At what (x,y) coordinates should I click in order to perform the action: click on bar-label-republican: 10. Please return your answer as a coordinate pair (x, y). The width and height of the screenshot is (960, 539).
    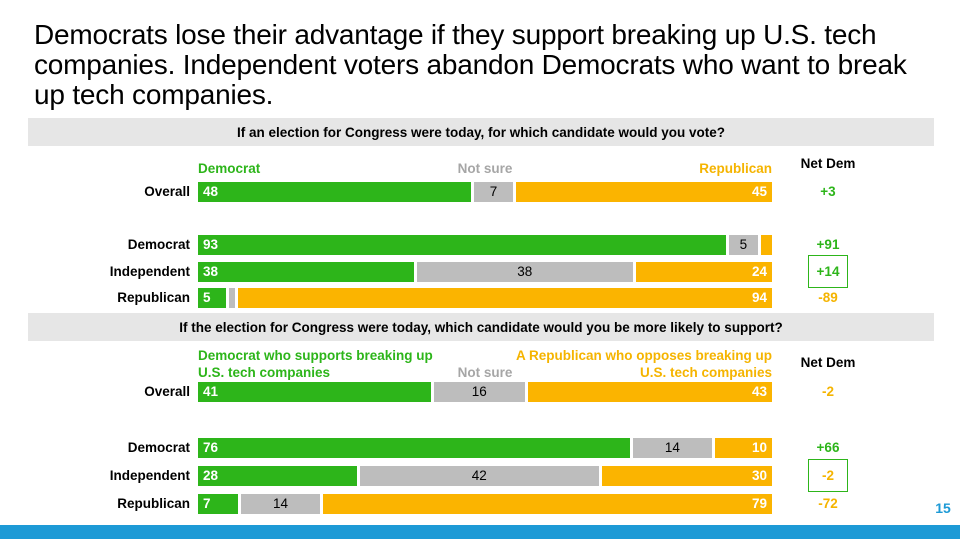
    Looking at the image, I should click on (759, 447).